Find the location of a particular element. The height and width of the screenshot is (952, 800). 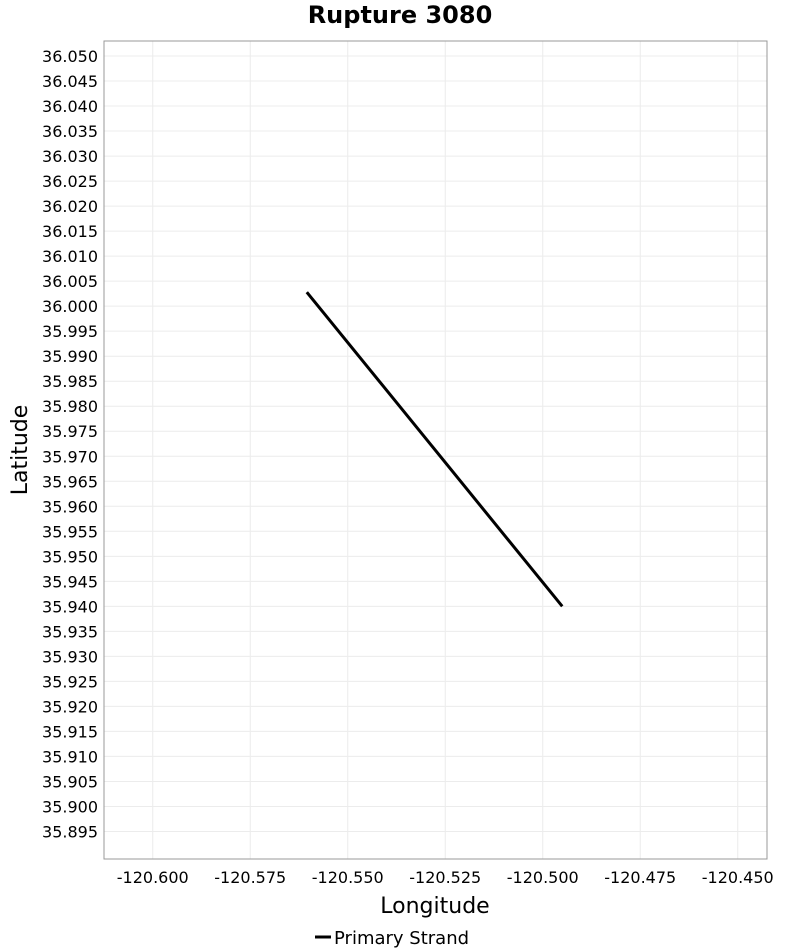

y-tick-label: 35.975 is located at coordinates (70, 431).